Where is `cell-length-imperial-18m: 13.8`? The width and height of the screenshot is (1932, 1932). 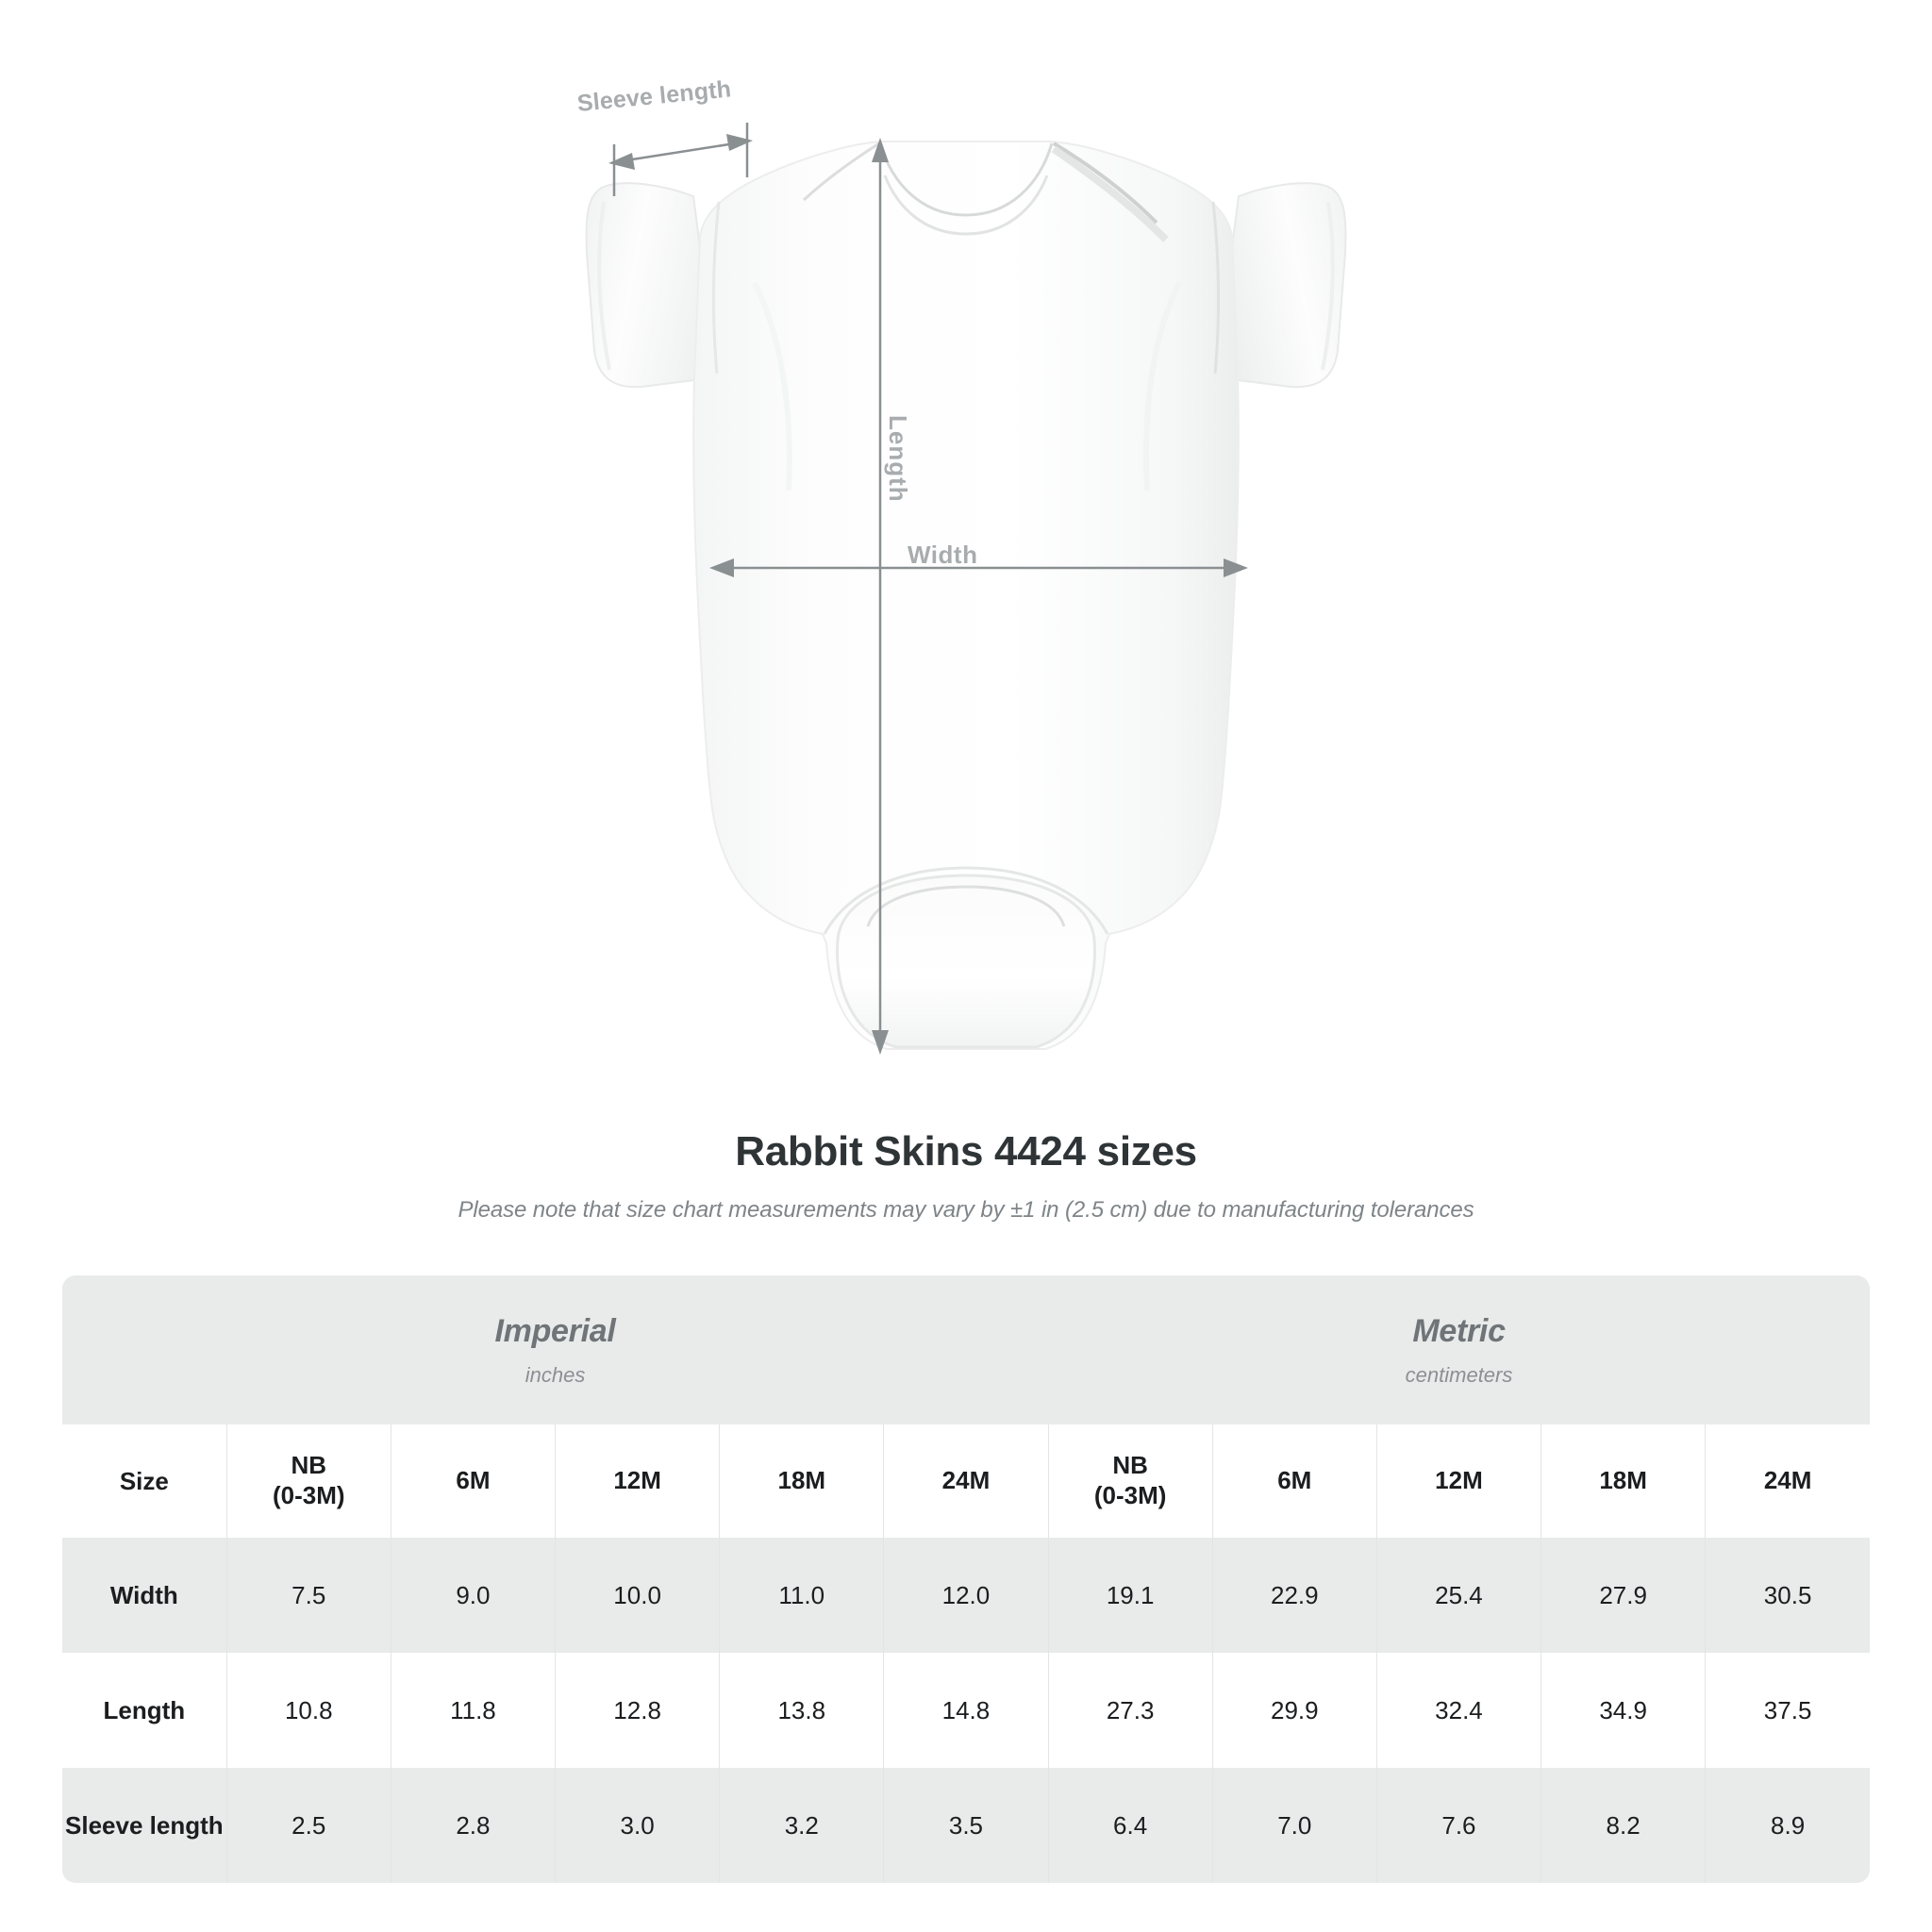 cell-length-imperial-18m: 13.8 is located at coordinates (801, 1711).